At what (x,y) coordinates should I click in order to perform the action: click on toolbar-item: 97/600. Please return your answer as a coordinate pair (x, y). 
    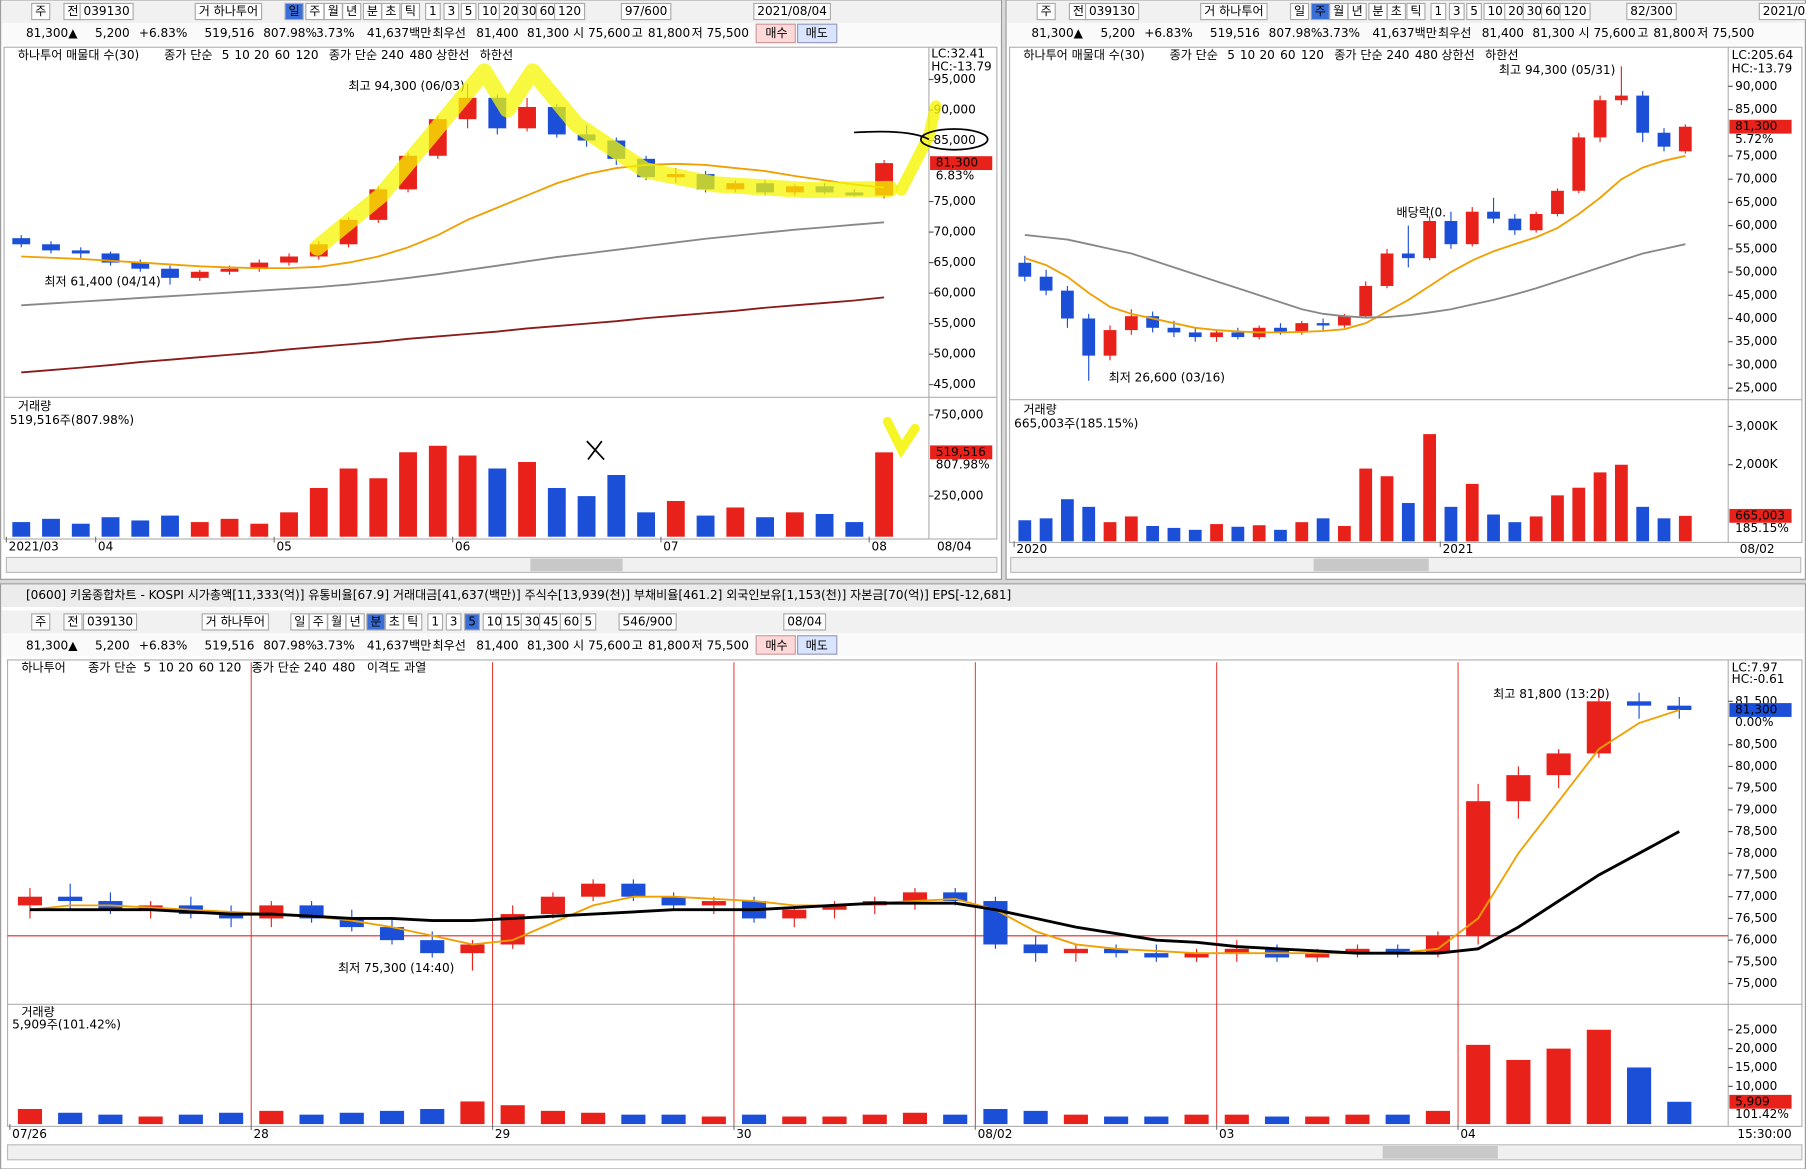
    Looking at the image, I should click on (646, 11).